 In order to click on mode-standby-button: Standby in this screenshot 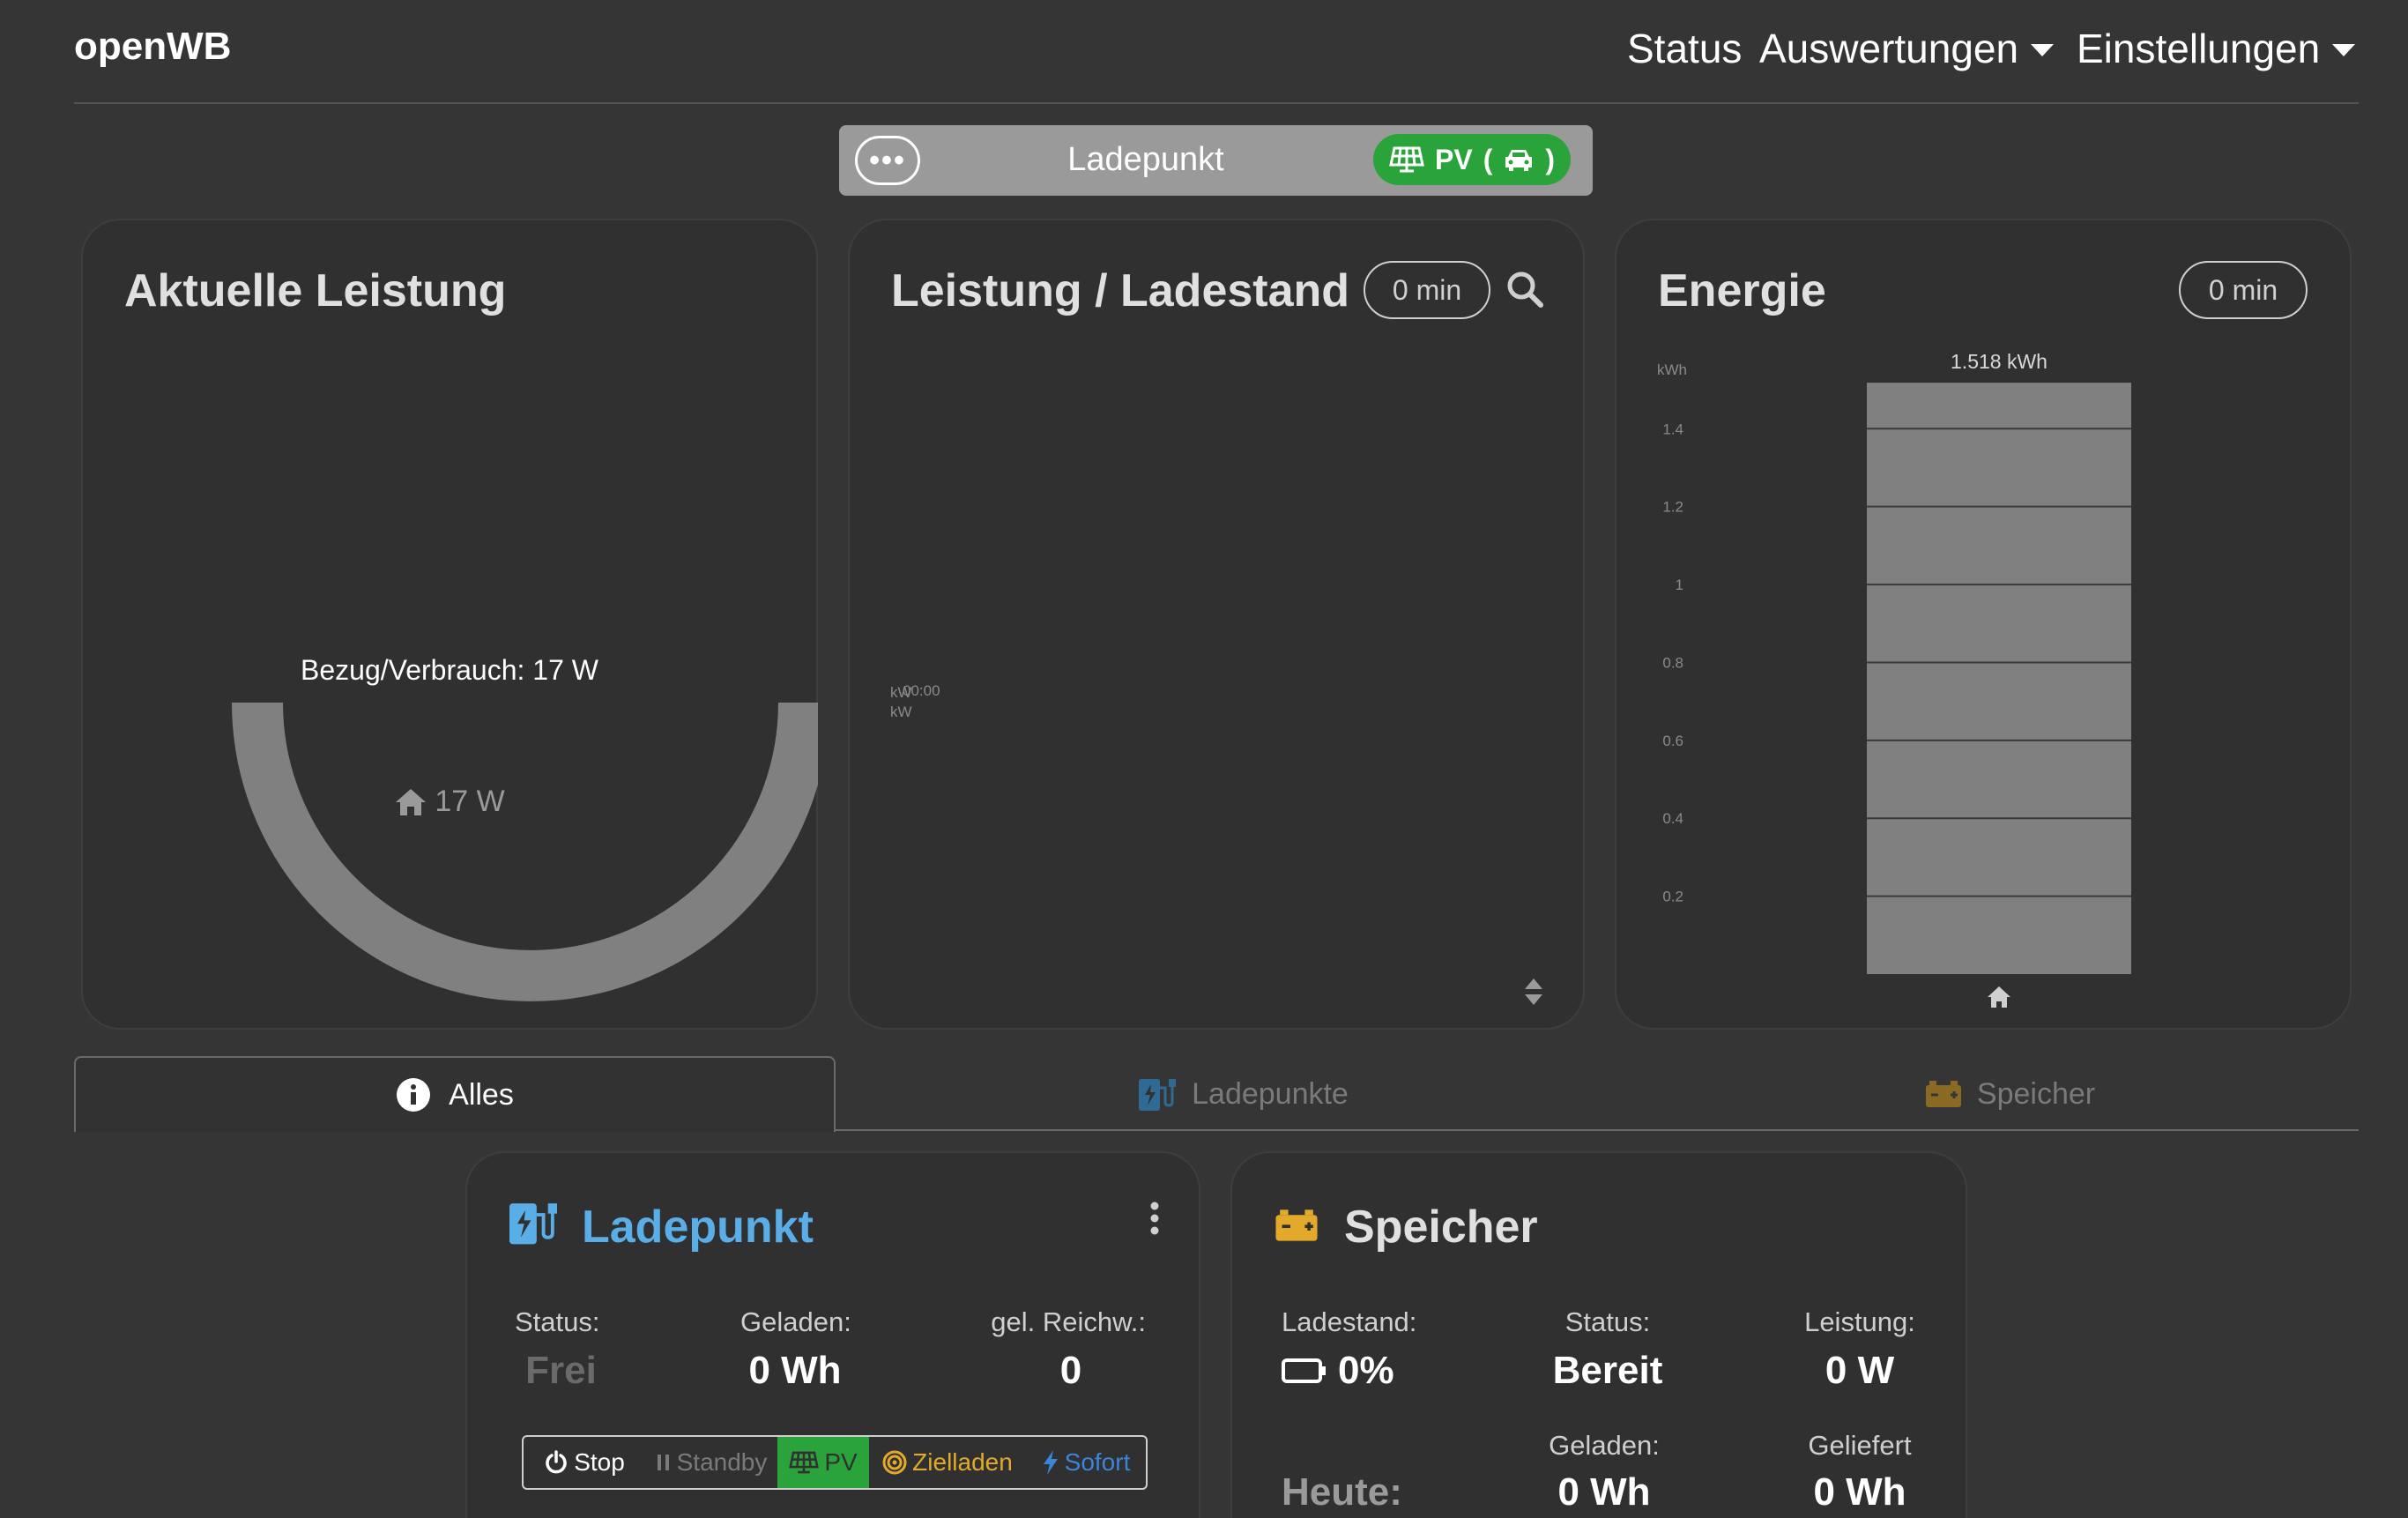, I will do `click(711, 1462)`.